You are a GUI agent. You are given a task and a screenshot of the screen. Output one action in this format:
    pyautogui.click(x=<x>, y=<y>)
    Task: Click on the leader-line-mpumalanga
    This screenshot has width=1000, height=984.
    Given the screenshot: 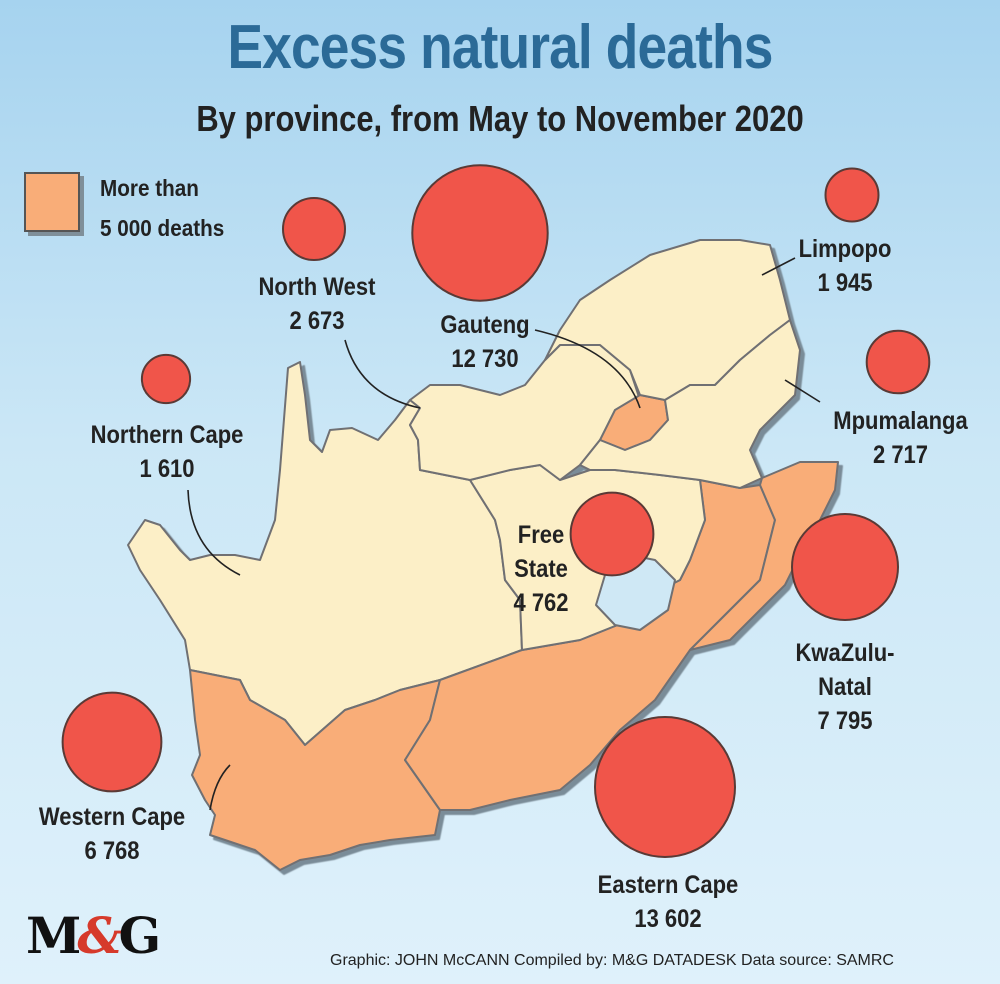 What is the action you would take?
    pyautogui.click(x=802, y=391)
    